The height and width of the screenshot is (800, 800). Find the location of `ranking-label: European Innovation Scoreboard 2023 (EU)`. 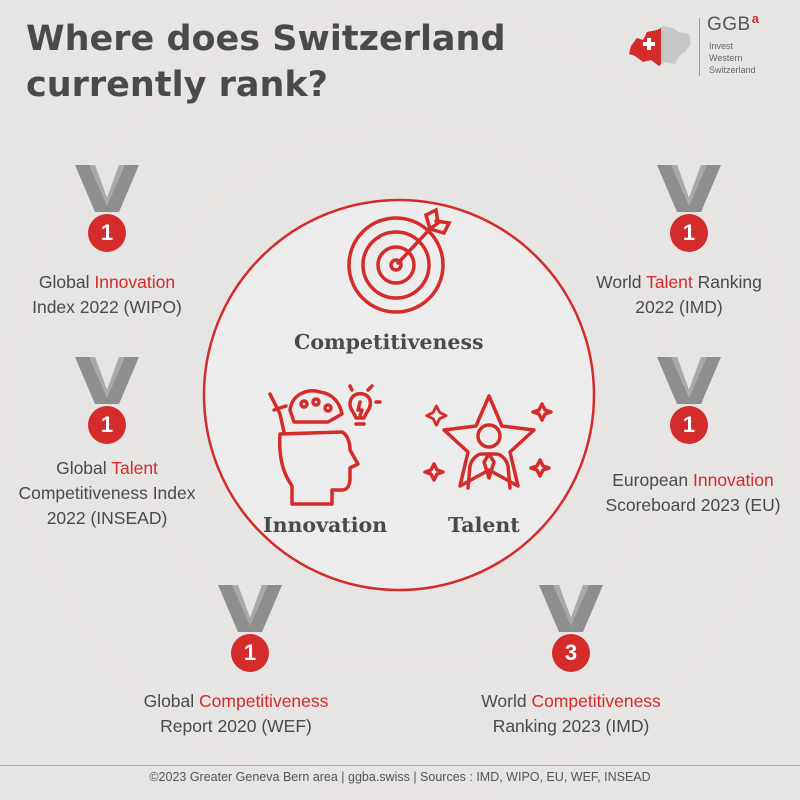

ranking-label: European Innovation Scoreboard 2023 (EU) is located at coordinates (693, 492).